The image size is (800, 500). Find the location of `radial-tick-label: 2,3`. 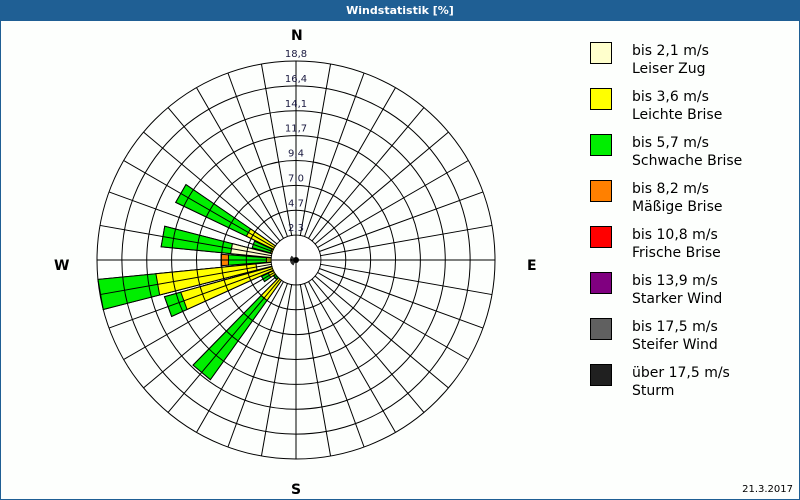

radial-tick-label: 2,3 is located at coordinates (296, 228).